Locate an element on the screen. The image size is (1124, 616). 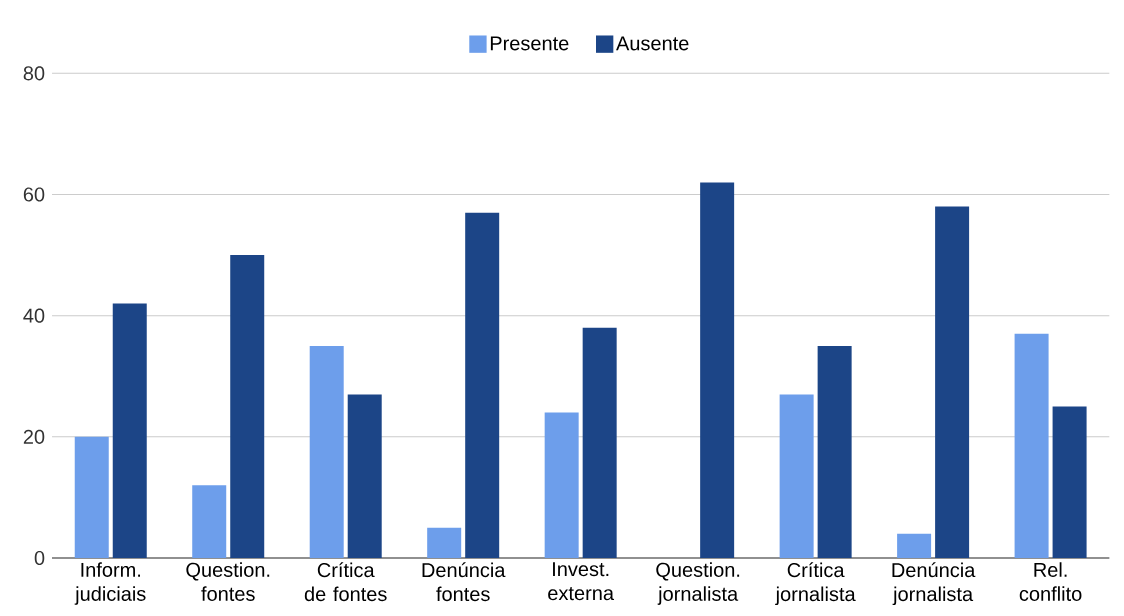
x-tick-label: Question. jornalista is located at coordinates (698, 583).